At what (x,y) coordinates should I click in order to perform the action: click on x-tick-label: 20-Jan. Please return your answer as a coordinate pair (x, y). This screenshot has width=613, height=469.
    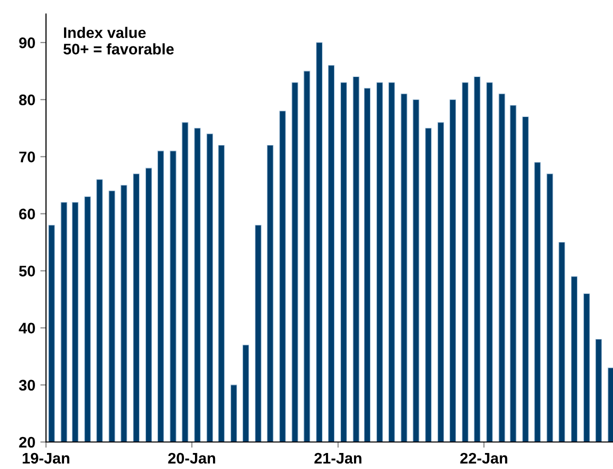
    Looking at the image, I should click on (192, 458).